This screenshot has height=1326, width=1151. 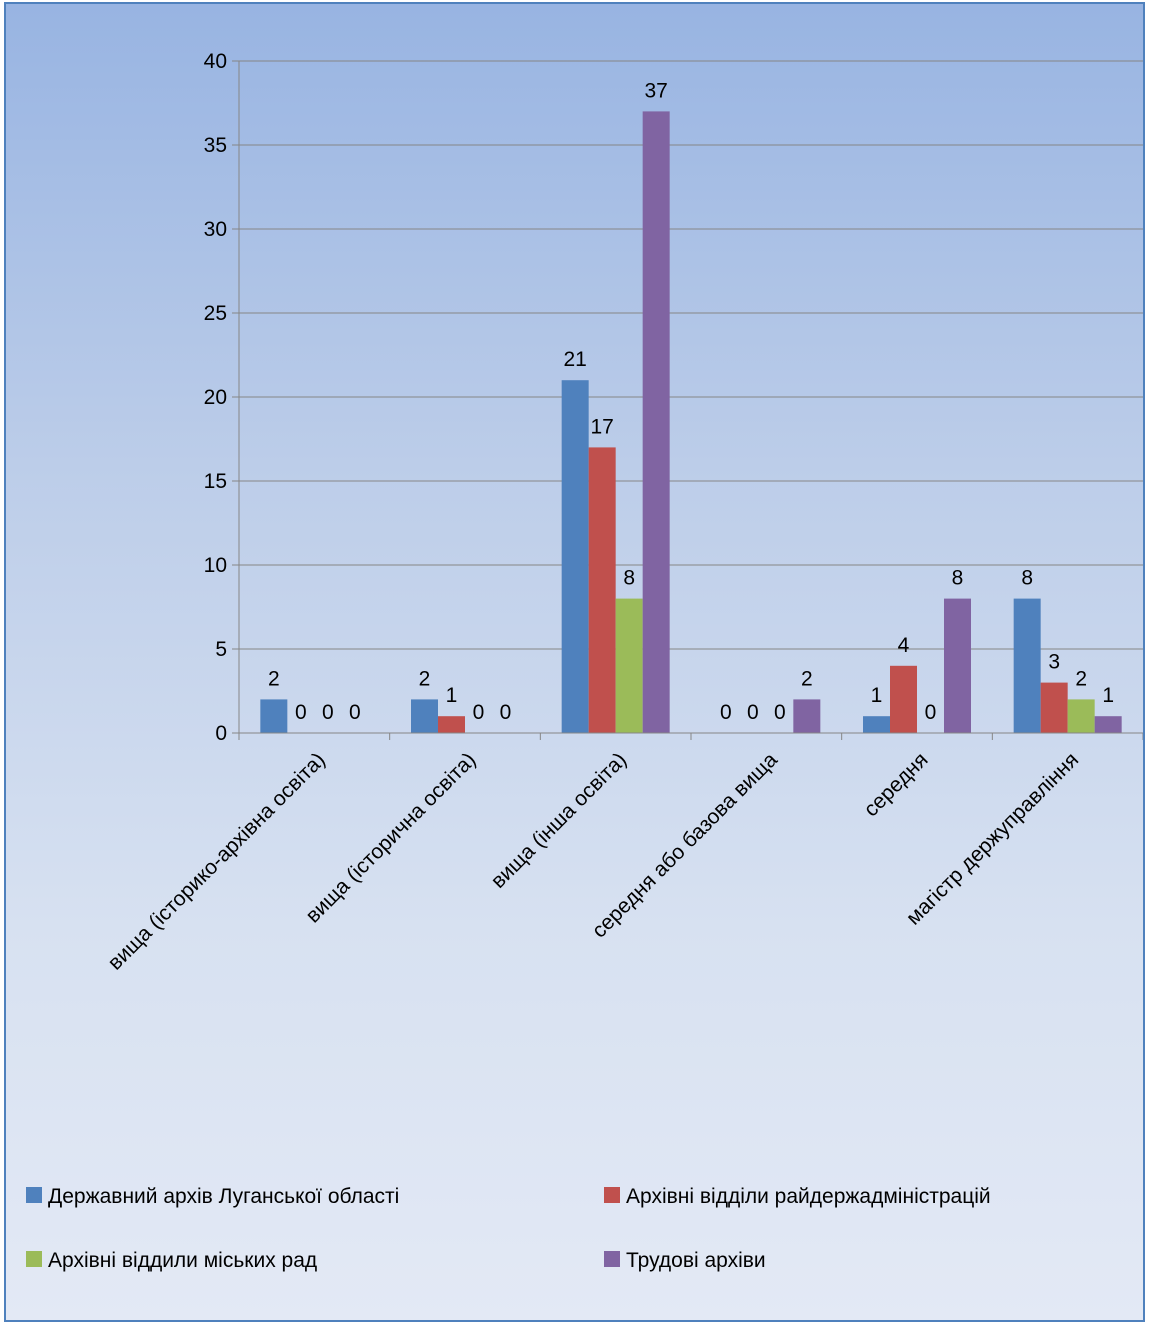 I want to click on y-tick-label: 35, so click(x=215, y=145).